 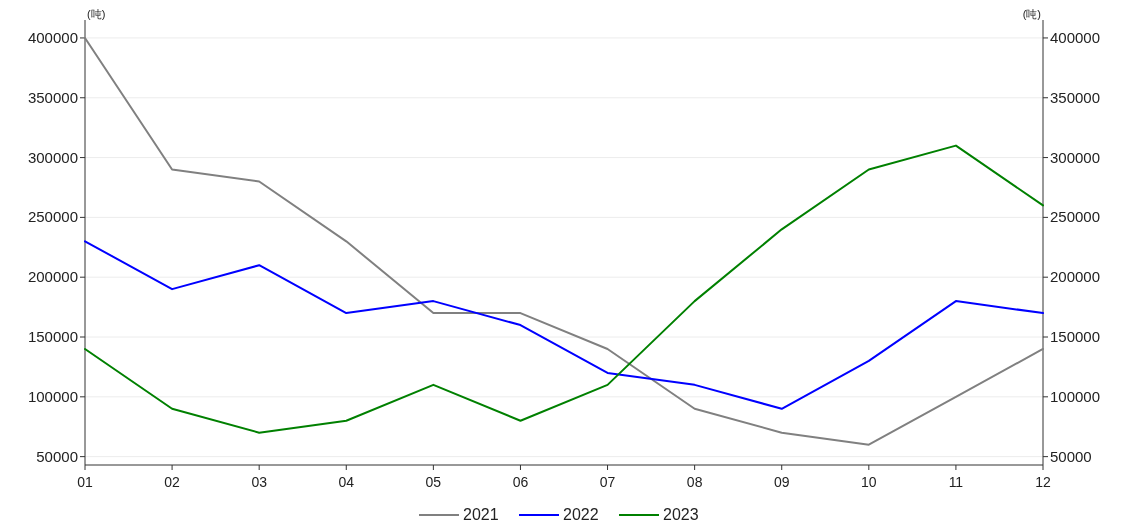 I want to click on x-tick-label: 02, so click(x=172, y=482).